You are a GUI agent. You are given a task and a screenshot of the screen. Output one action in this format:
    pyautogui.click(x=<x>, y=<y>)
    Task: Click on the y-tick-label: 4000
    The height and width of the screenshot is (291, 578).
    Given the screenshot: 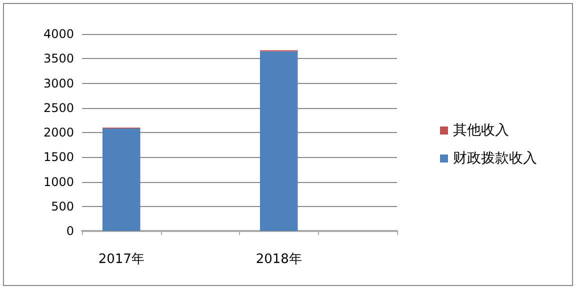 What is the action you would take?
    pyautogui.click(x=58, y=34)
    